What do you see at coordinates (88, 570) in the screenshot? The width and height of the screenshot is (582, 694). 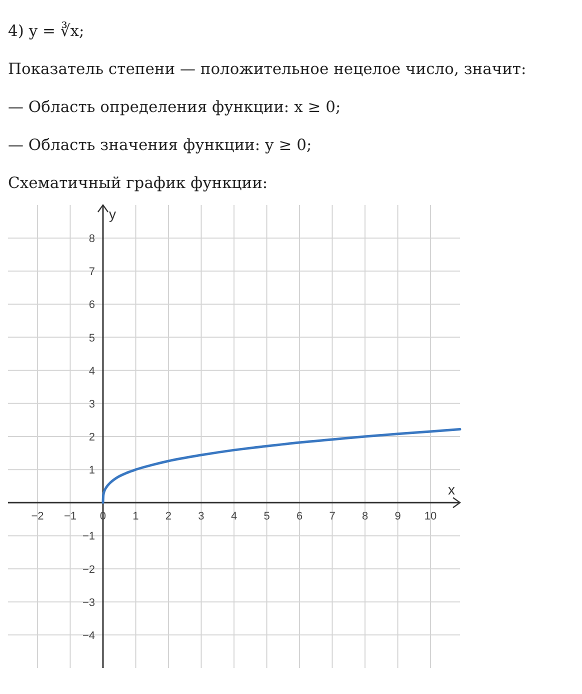 I see `y-tick-label: −2` at bounding box center [88, 570].